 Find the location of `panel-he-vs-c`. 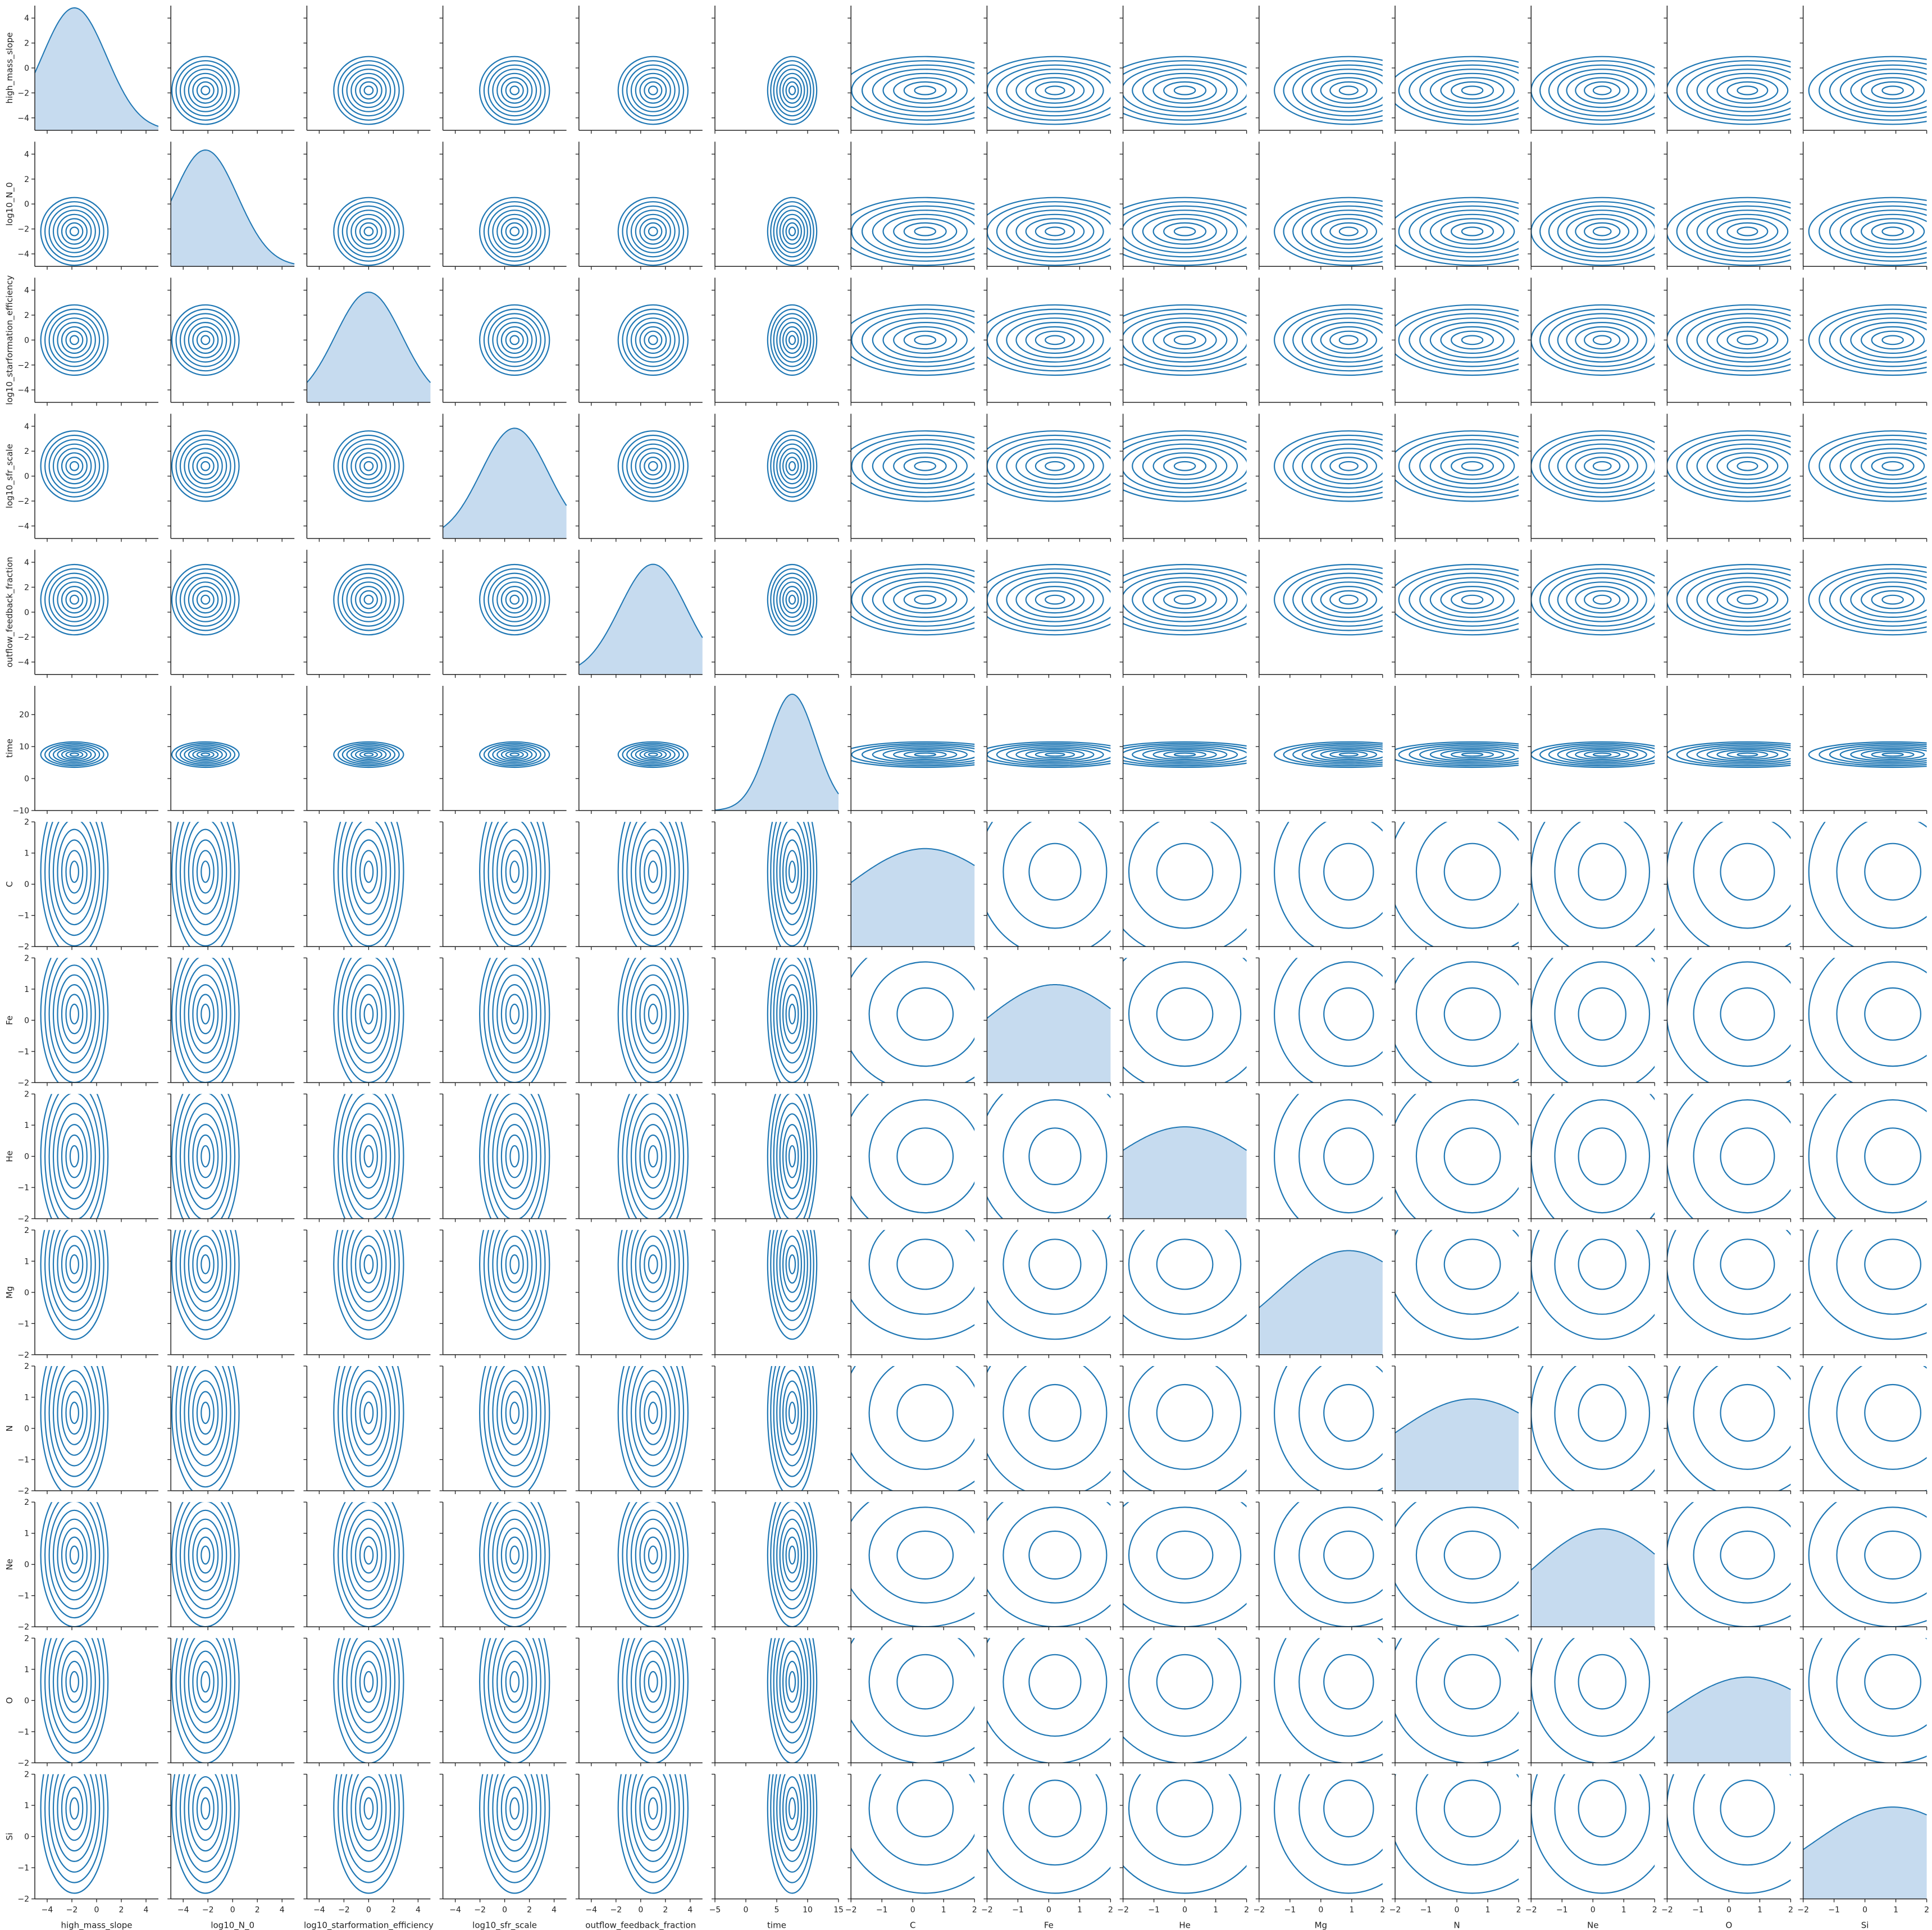

panel-he-vs-c is located at coordinates (911, 1157).